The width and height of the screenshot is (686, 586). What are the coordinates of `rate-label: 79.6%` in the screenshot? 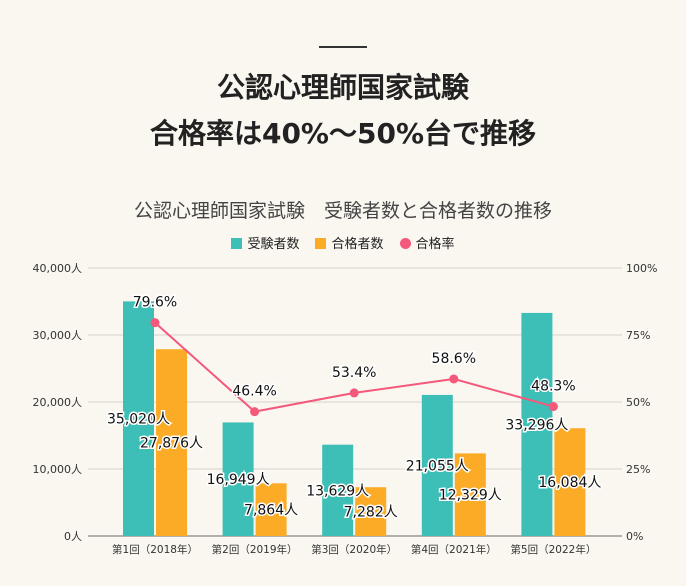 It's located at (155, 303).